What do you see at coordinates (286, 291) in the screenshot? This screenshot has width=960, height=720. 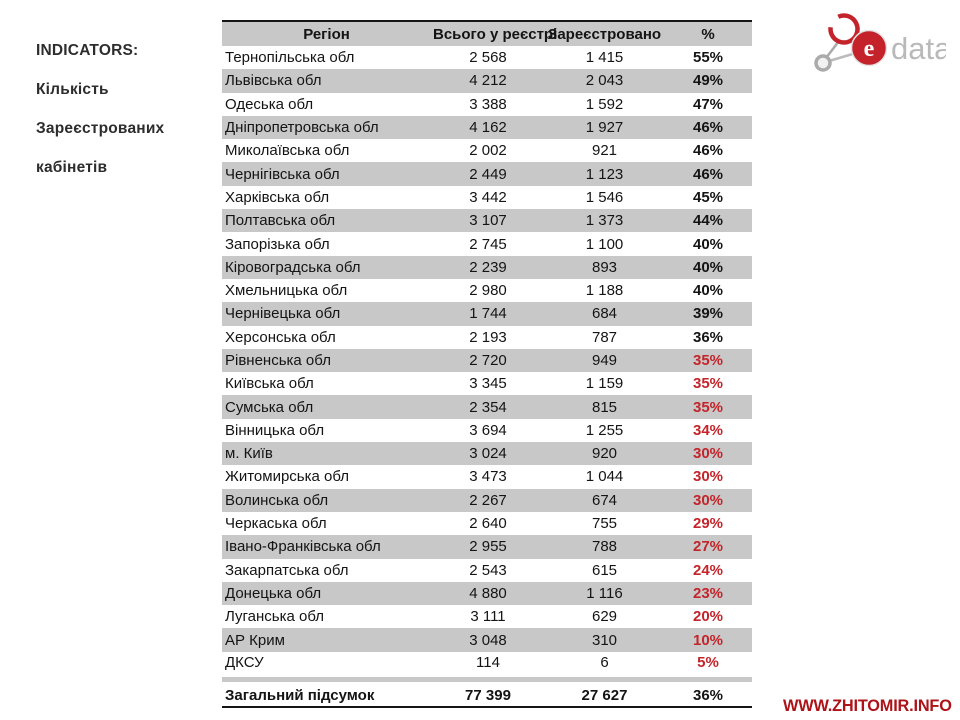 I see `region-cell: Хмельницька обл` at bounding box center [286, 291].